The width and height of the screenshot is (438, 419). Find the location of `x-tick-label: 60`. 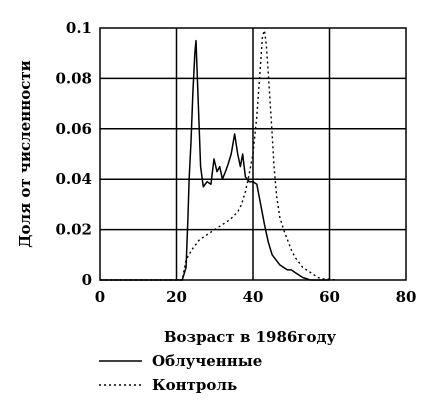

x-tick-label: 60 is located at coordinates (329, 297).